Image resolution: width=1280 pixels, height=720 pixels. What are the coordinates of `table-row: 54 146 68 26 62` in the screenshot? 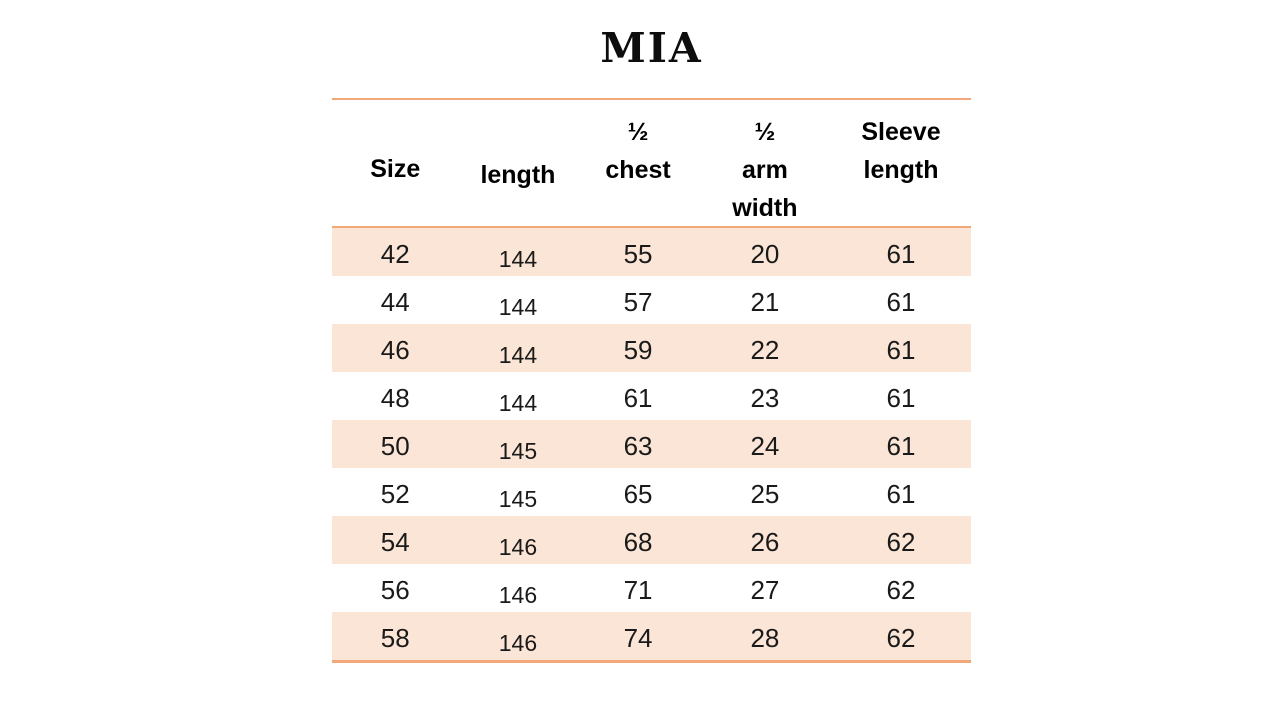 It's located at (651, 540).